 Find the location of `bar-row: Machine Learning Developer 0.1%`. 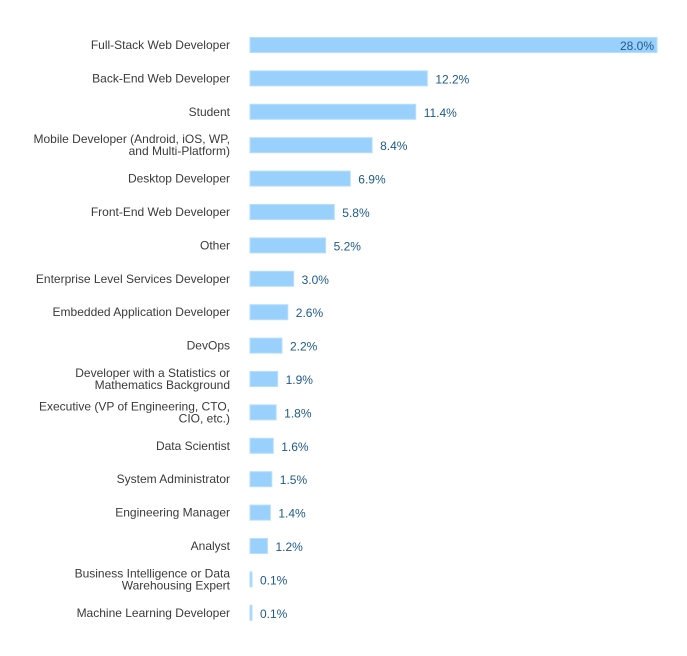

bar-row: Machine Learning Developer 0.1% is located at coordinates (182, 612).